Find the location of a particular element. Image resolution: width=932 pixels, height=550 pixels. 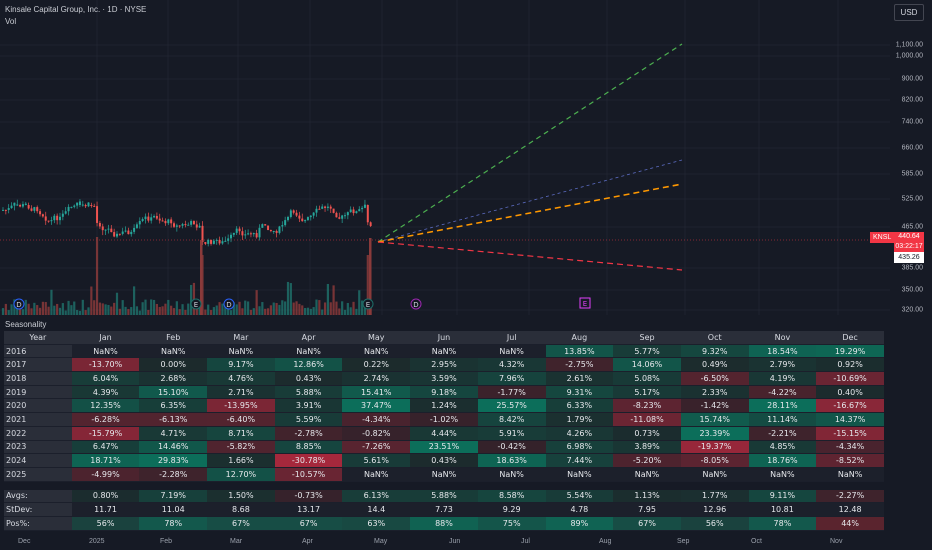

time-axis-label: 2025 is located at coordinates (97, 541).